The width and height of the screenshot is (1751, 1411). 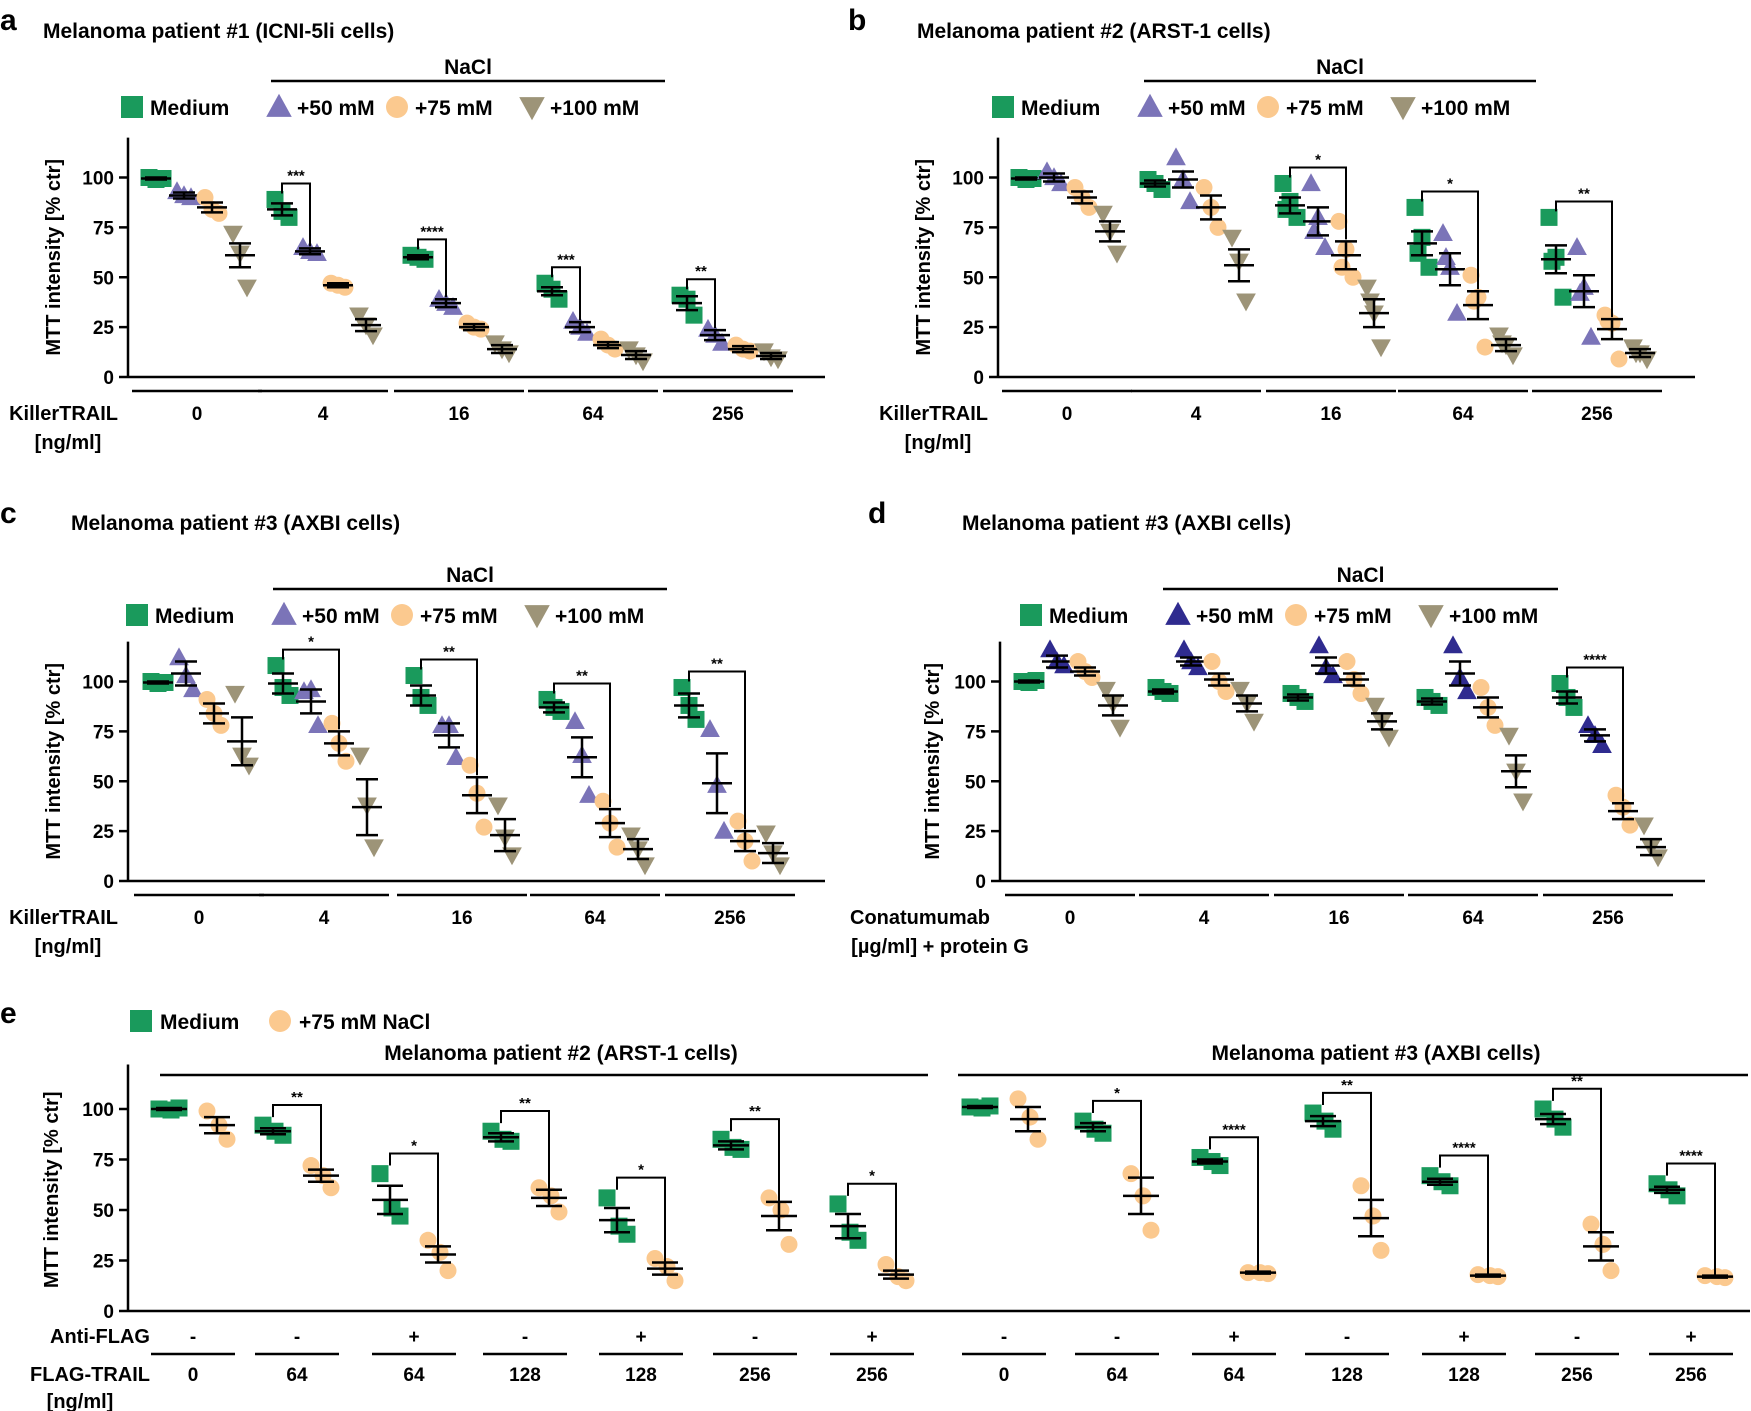 I want to click on panel-e-sig-label: ****, so click(x=1691, y=1156).